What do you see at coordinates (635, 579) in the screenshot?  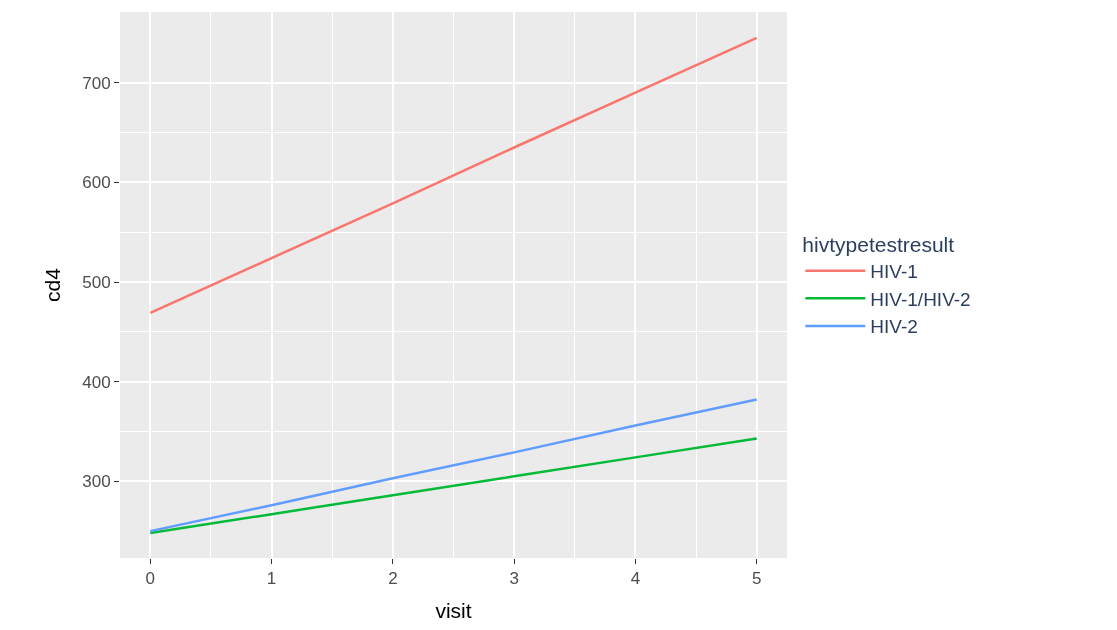 I see `x-tick-label: 4` at bounding box center [635, 579].